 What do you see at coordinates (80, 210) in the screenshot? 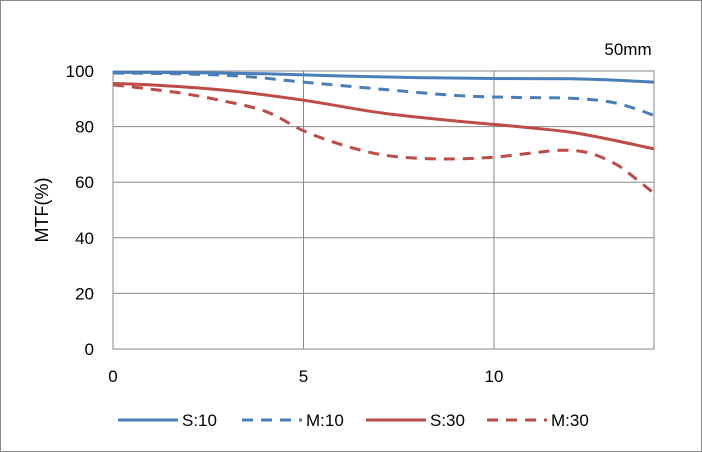
I see `y-tick-labels: 0 20 40 60 80 100` at bounding box center [80, 210].